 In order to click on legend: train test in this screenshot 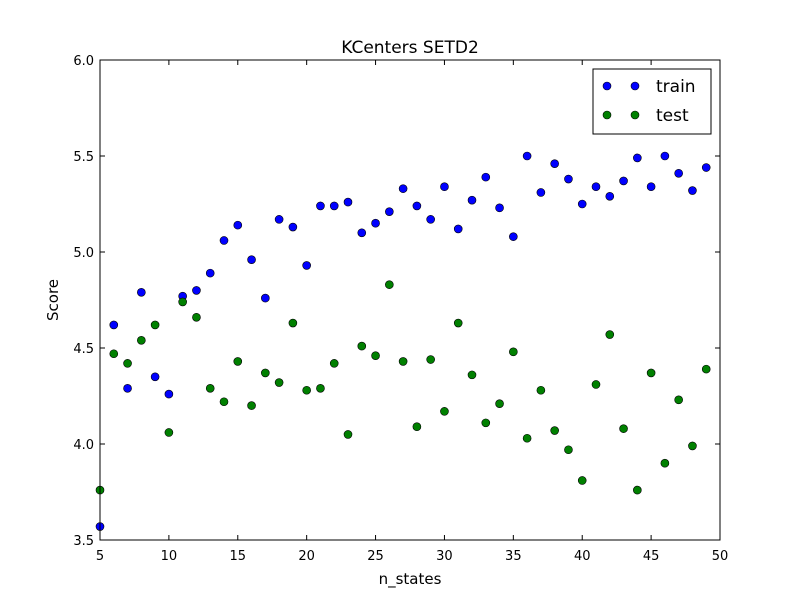, I will do `click(652, 101)`.